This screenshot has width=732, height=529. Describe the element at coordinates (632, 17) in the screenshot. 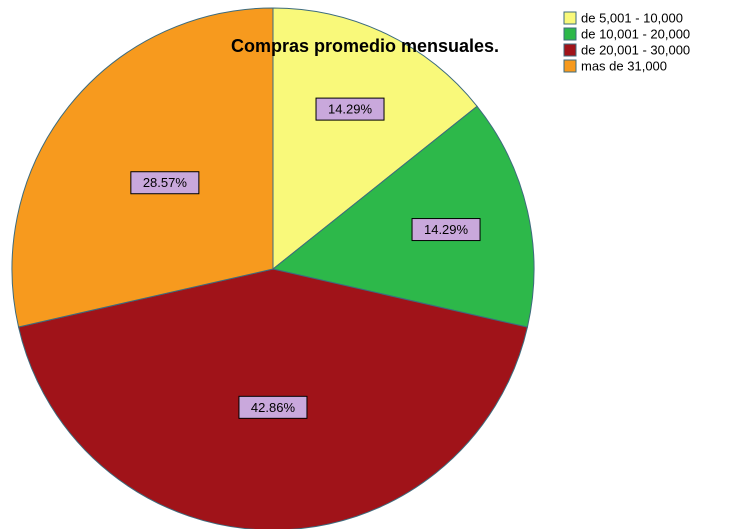

I see `legend-label: de 5,001 - 10,000` at that location.